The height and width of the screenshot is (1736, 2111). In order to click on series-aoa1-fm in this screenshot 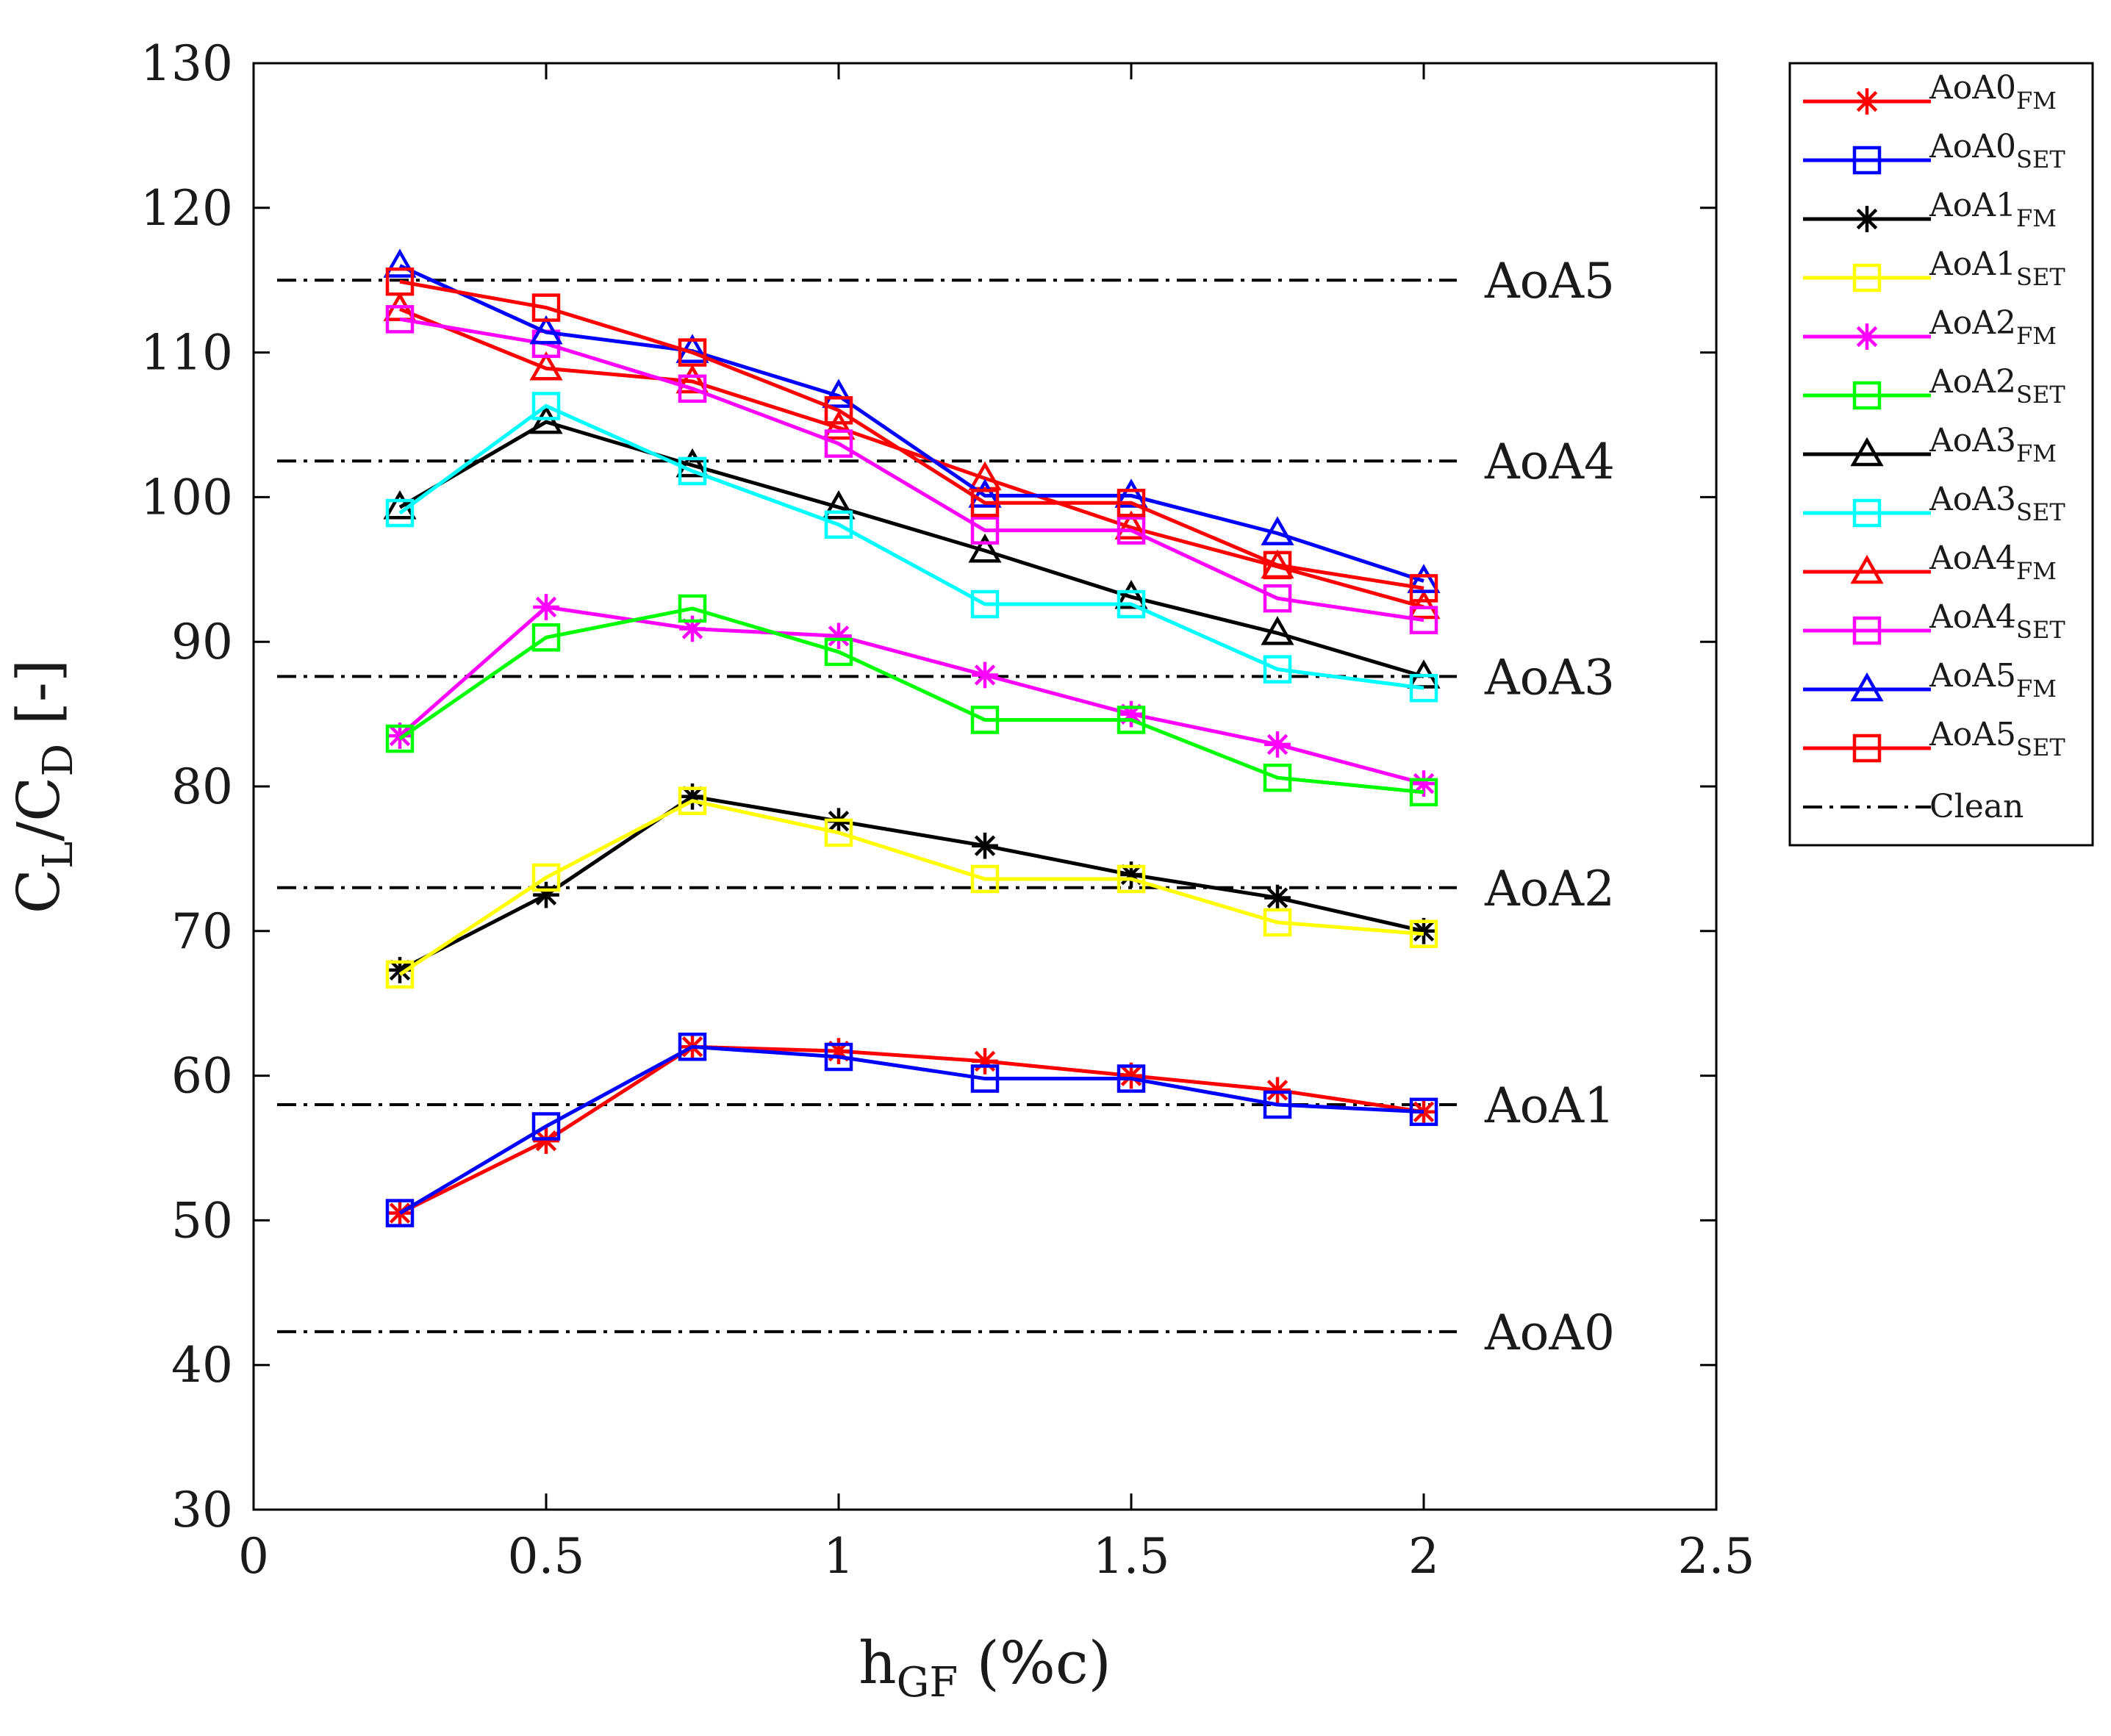, I will do `click(912, 883)`.